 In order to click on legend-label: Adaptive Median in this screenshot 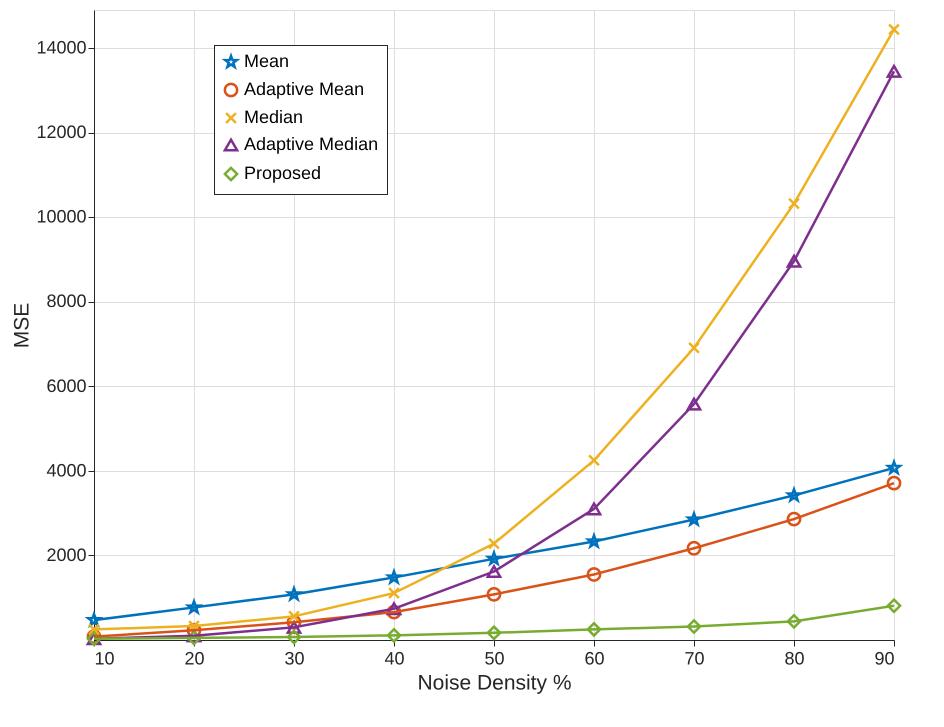, I will do `click(311, 144)`.